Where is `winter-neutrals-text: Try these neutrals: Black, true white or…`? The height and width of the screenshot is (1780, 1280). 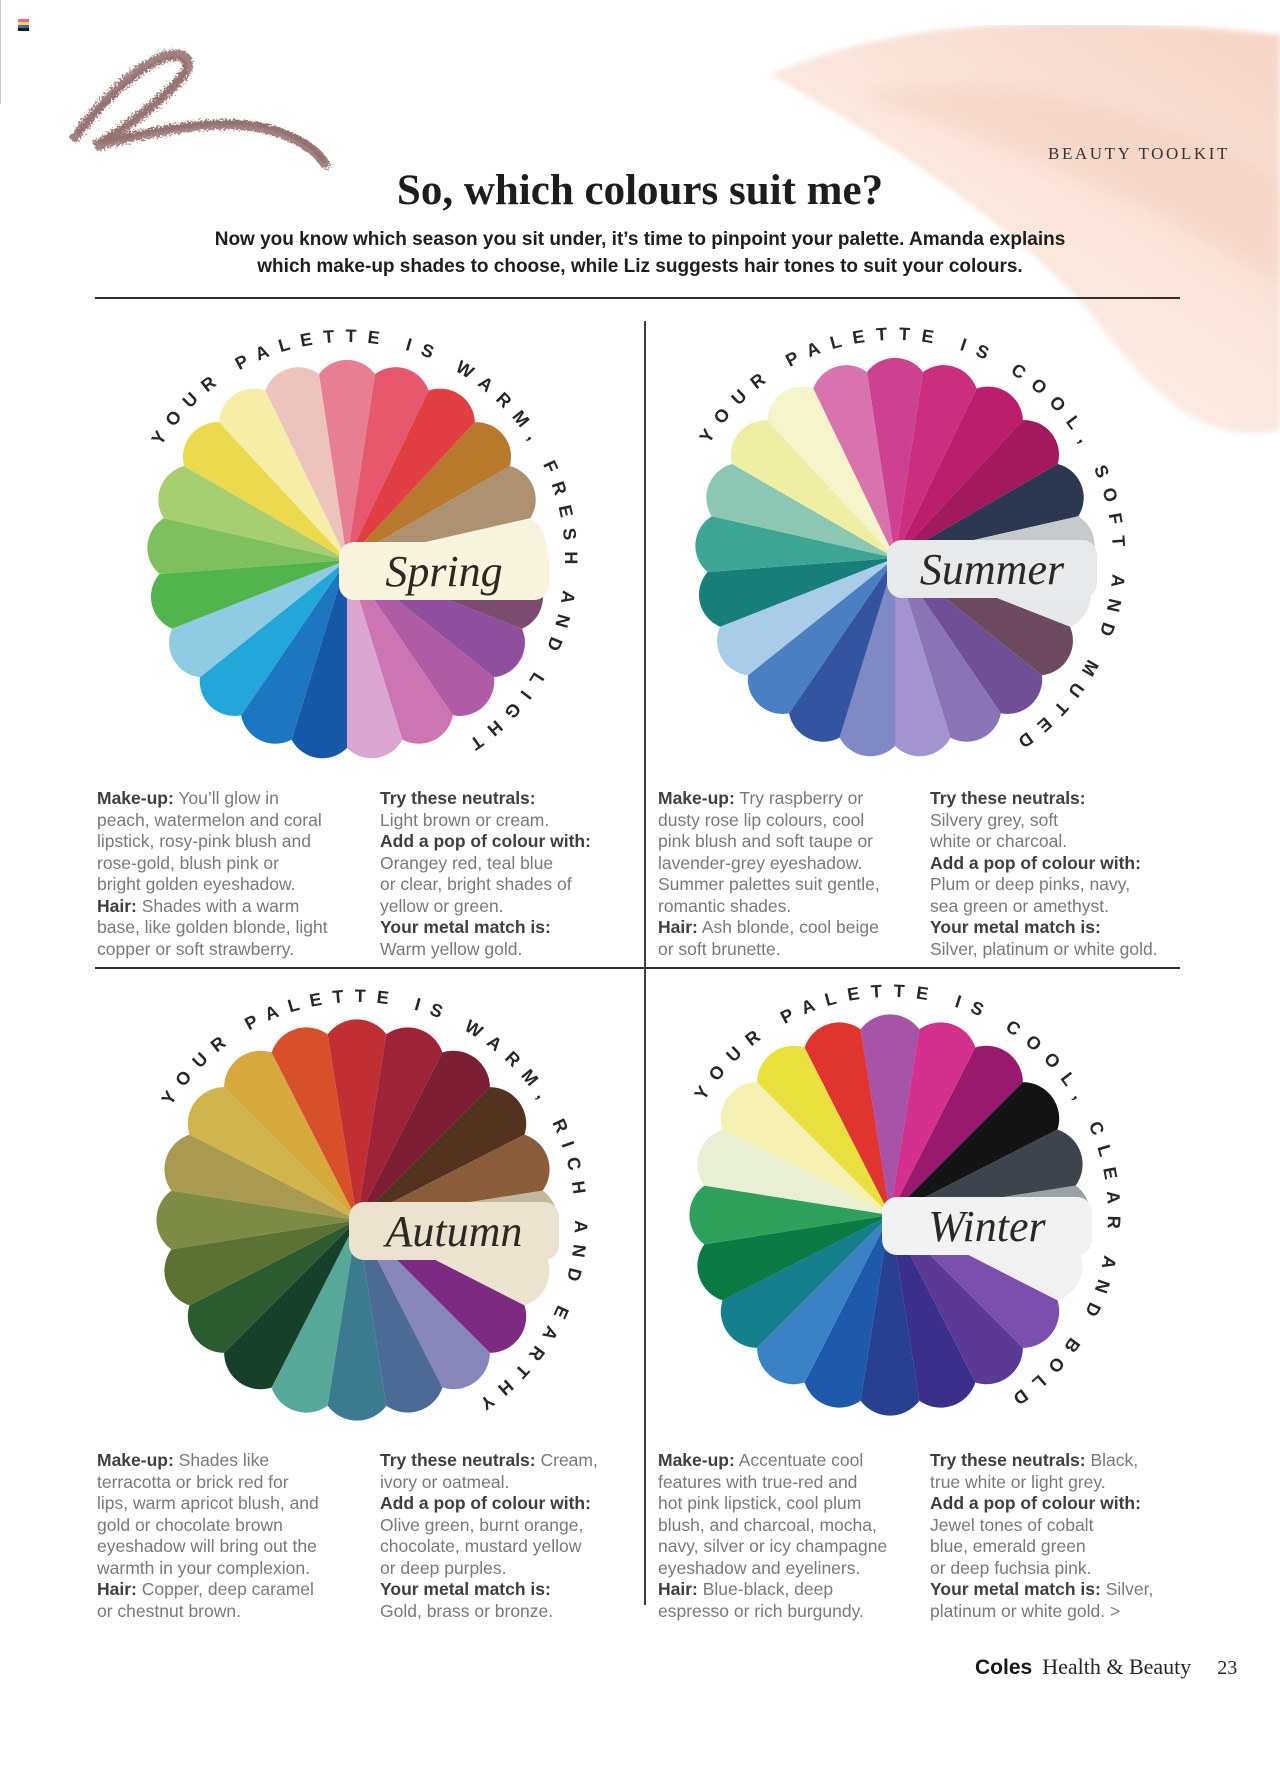 winter-neutrals-text: Try these neutrals: Black, true white or… is located at coordinates (1042, 1535).